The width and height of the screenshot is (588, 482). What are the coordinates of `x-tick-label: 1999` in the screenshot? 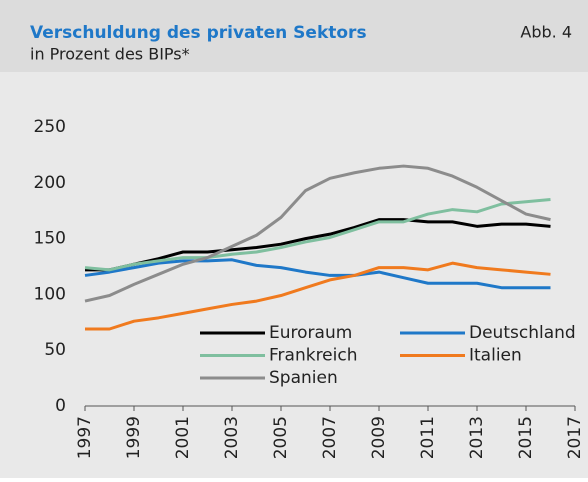 It's located at (134, 437).